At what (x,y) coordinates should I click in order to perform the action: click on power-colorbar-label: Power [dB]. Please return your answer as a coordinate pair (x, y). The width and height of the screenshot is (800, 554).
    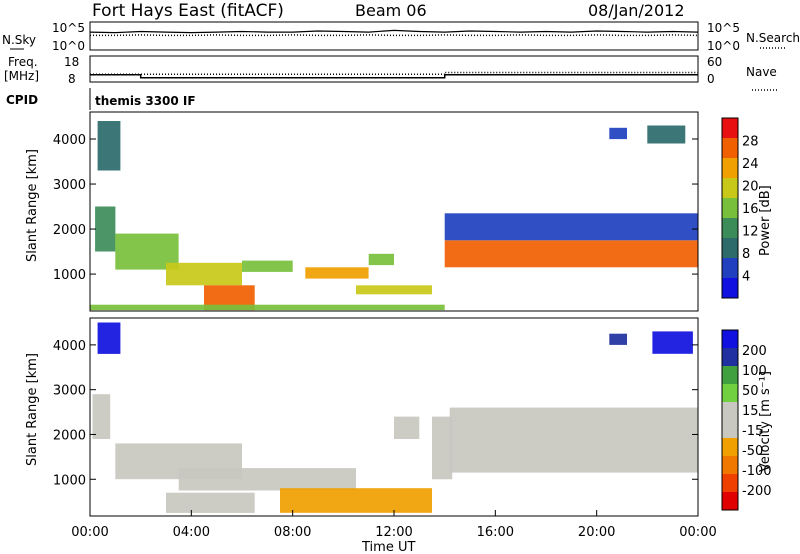
    Looking at the image, I should click on (765, 220).